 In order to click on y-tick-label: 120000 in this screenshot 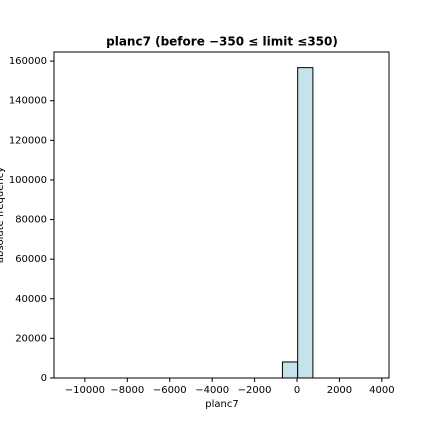, I will do `click(28, 140)`.